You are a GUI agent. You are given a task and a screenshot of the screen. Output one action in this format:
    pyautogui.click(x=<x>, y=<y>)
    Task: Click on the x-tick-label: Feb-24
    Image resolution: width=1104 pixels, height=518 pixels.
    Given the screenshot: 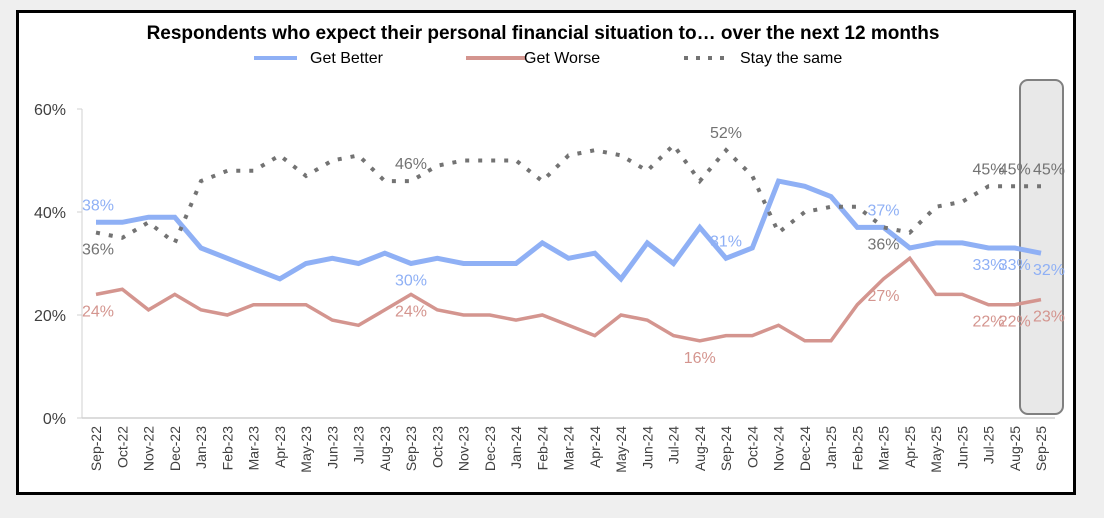 What is the action you would take?
    pyautogui.click(x=542, y=448)
    